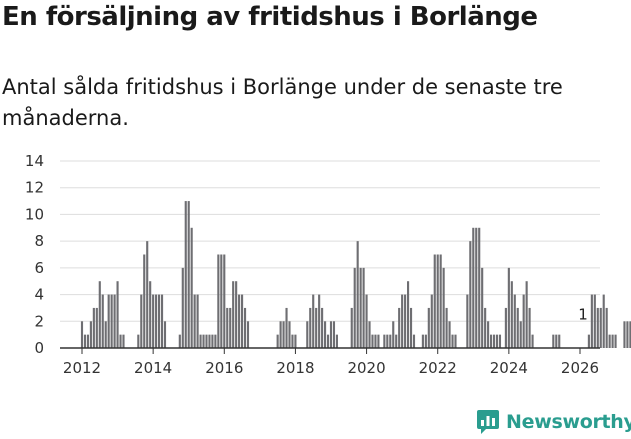 The width and height of the screenshot is (631, 439). Describe the element at coordinates (366, 368) in the screenshot. I see `x-tick-label-2020: 2020` at that location.